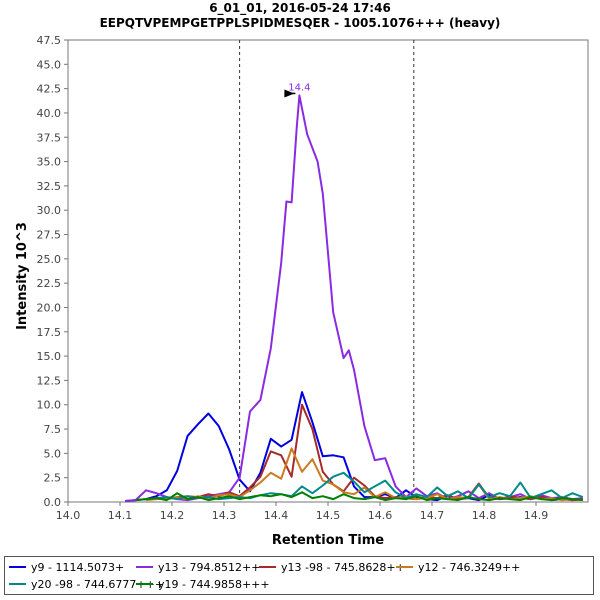 The height and width of the screenshot is (600, 600). I want to click on x-tick-label: 14.5, so click(328, 515).